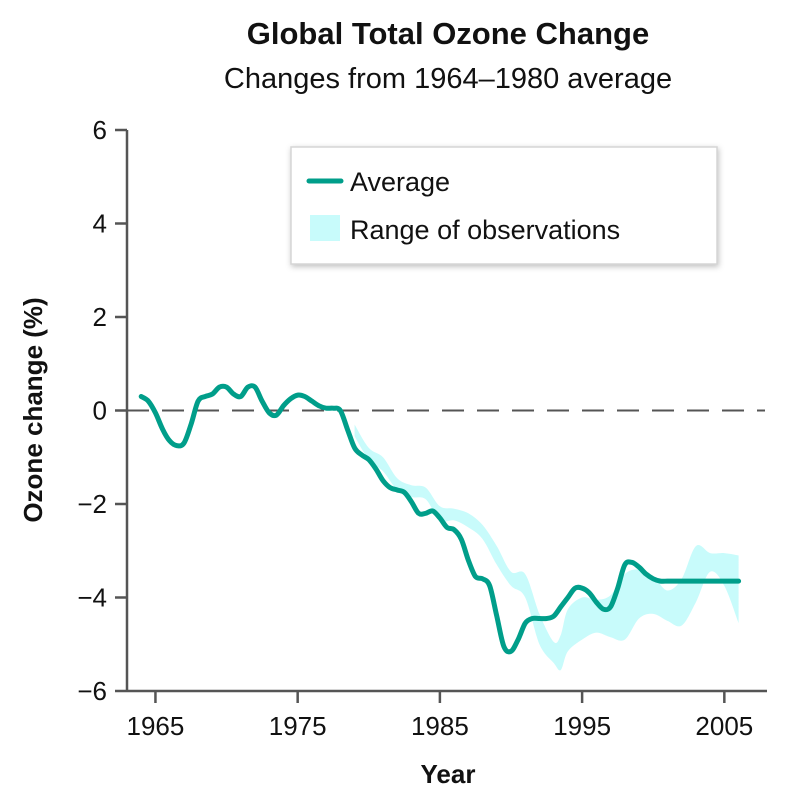 The image size is (791, 802). Describe the element at coordinates (156, 726) in the screenshot. I see `x-tick-label: 1965` at that location.